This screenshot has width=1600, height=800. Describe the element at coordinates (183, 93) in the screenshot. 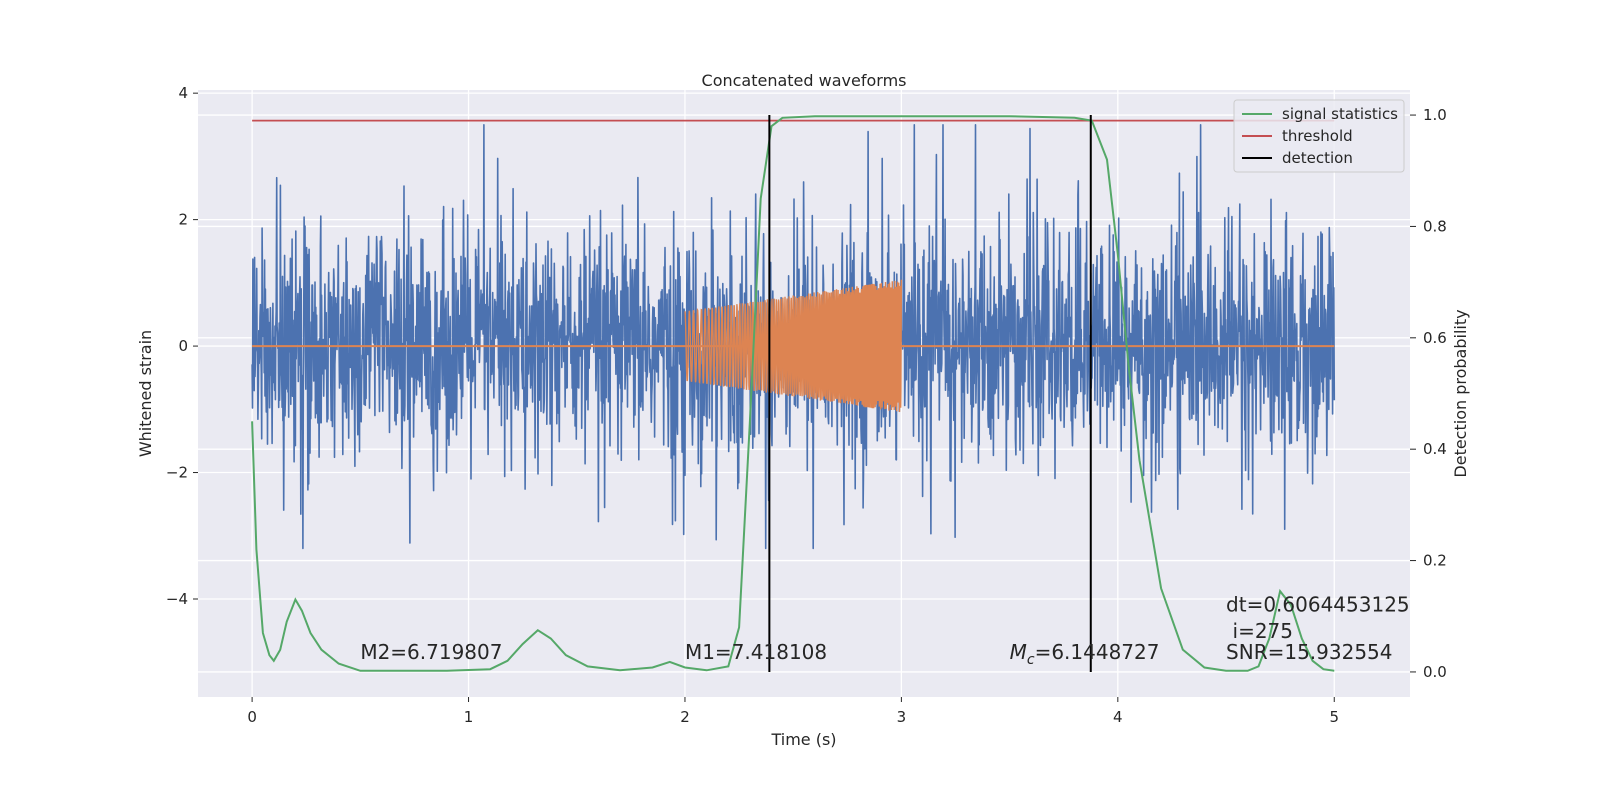

I see `y-tick-label: 4` at that location.